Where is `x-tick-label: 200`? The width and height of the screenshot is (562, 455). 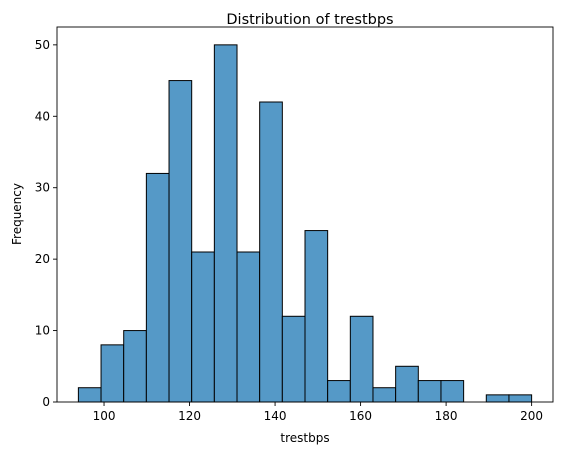 x-tick-label: 200 is located at coordinates (531, 416).